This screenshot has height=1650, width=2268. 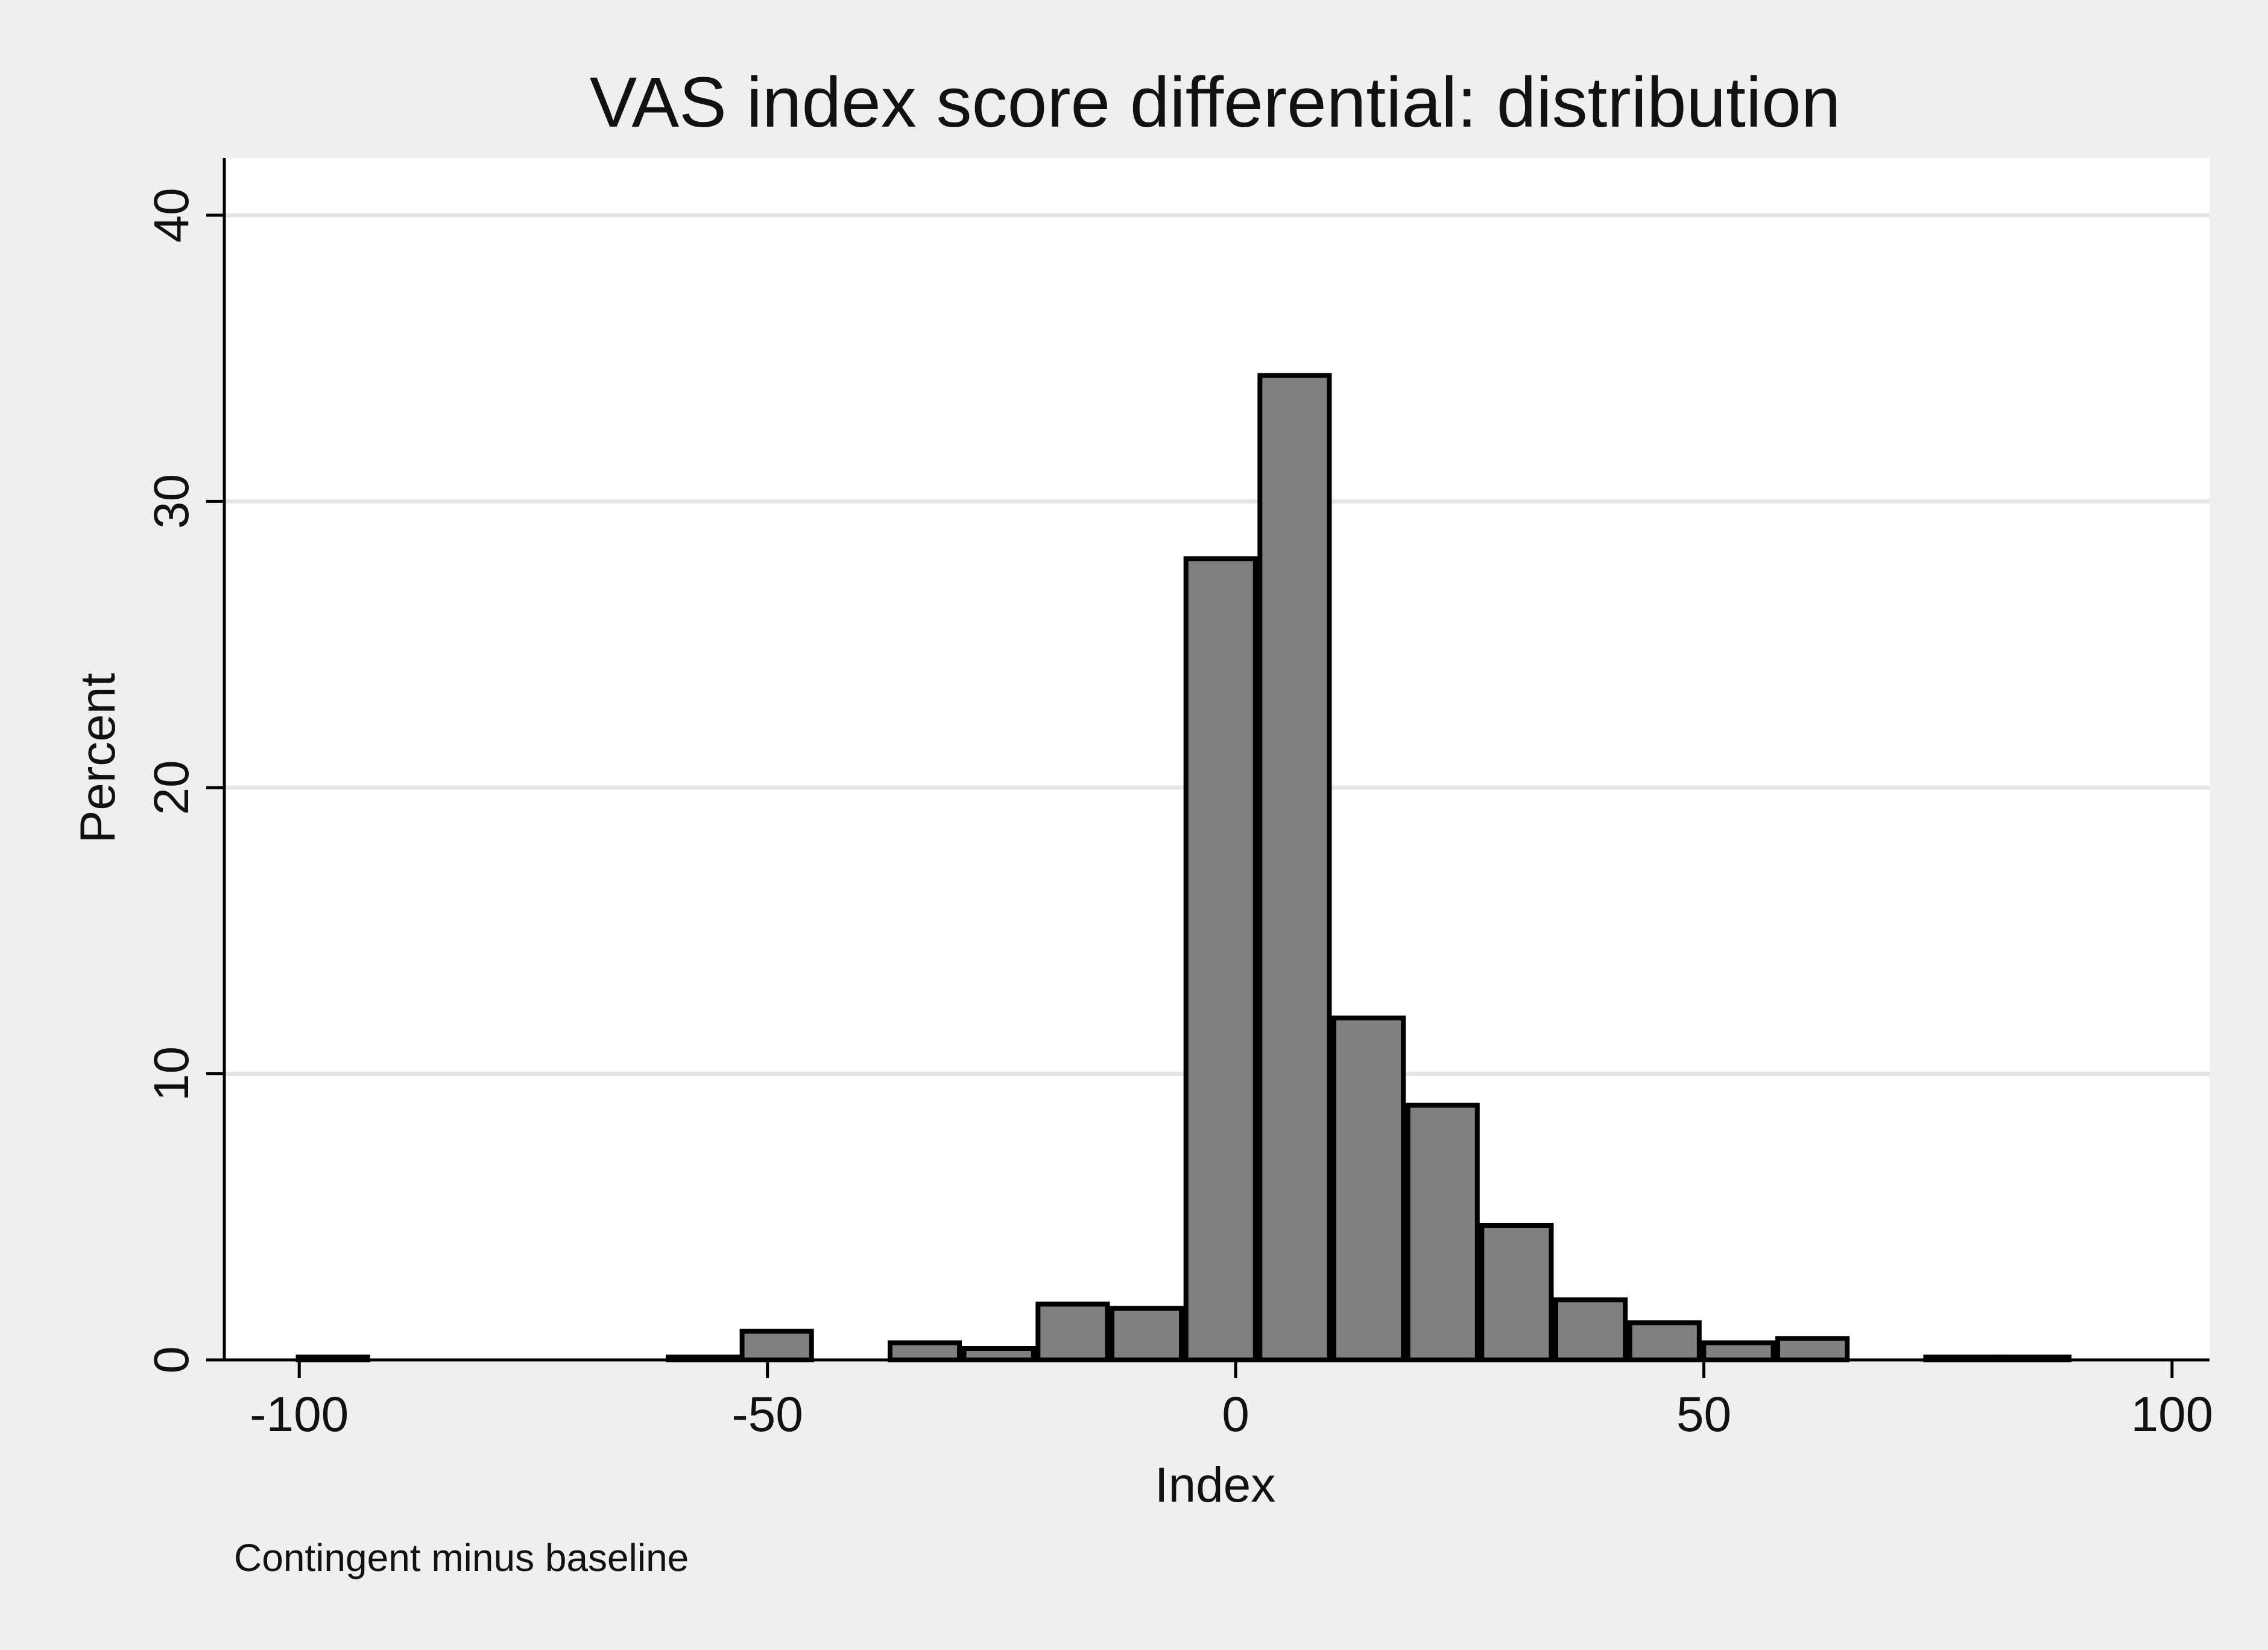 I want to click on x-tick-label: -100, so click(x=299, y=1414).